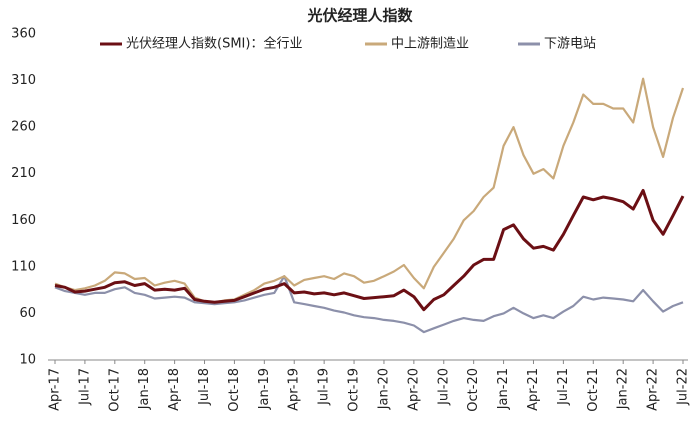  Describe the element at coordinates (204, 387) in the screenshot. I see `x-tick-label: Jul-18` at that location.